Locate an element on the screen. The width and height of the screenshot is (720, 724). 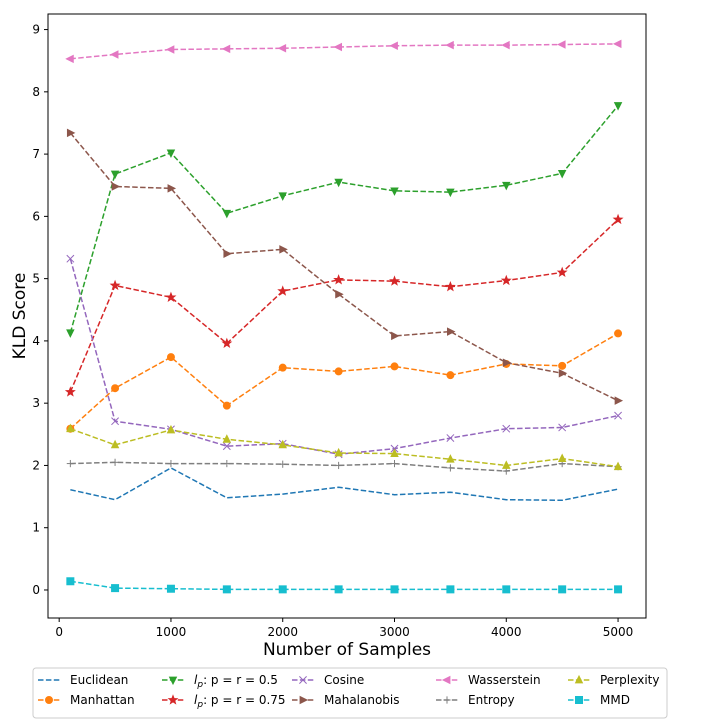
legend-label-suffix: : p = r = 0.5 is located at coordinates (240, 680).